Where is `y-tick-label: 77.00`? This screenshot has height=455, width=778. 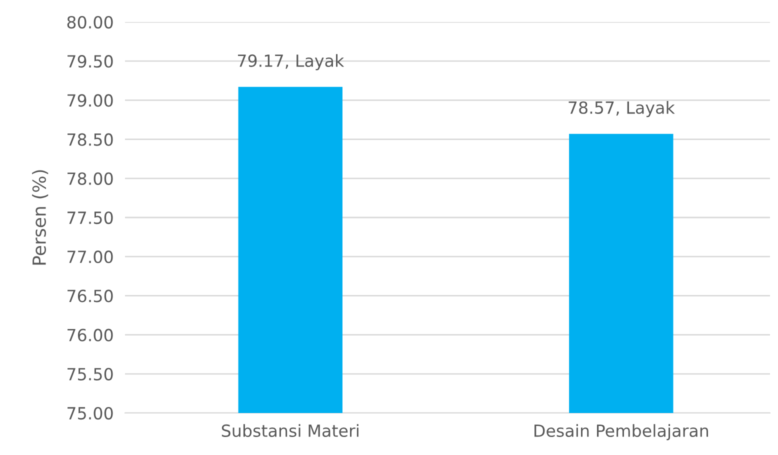 y-tick-label: 77.00 is located at coordinates (90, 257).